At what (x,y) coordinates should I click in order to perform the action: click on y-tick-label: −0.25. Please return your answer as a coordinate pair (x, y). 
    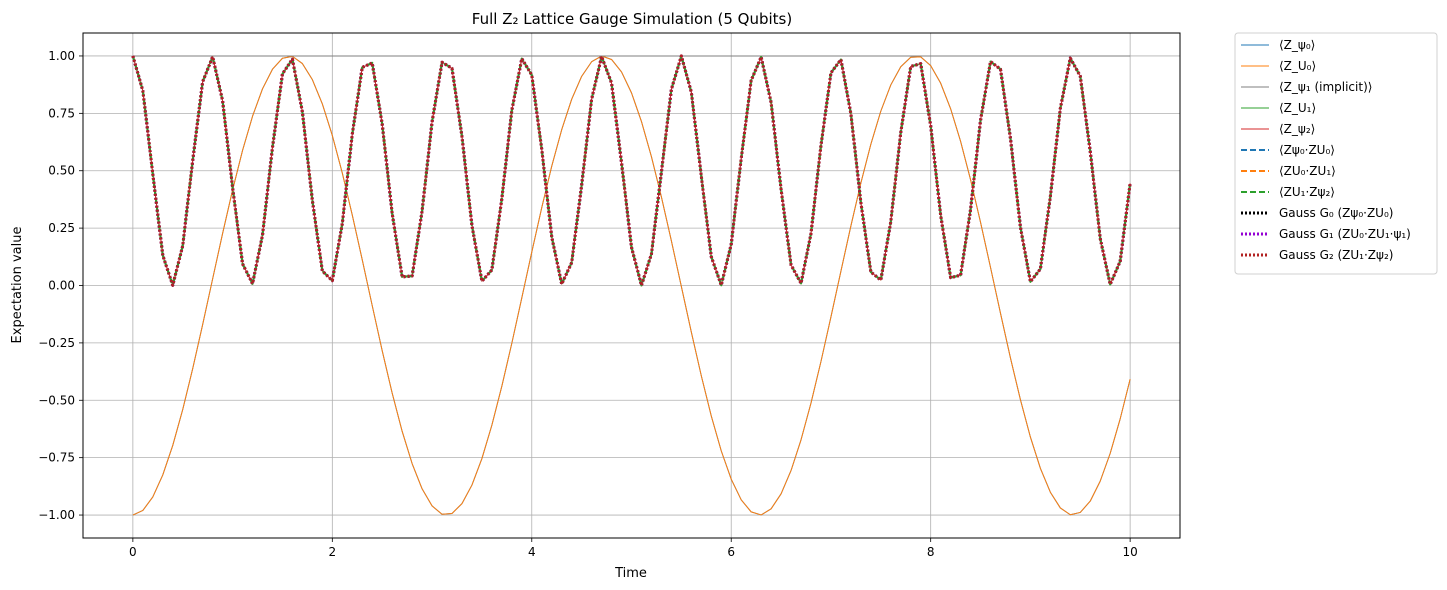
    Looking at the image, I should click on (56, 343).